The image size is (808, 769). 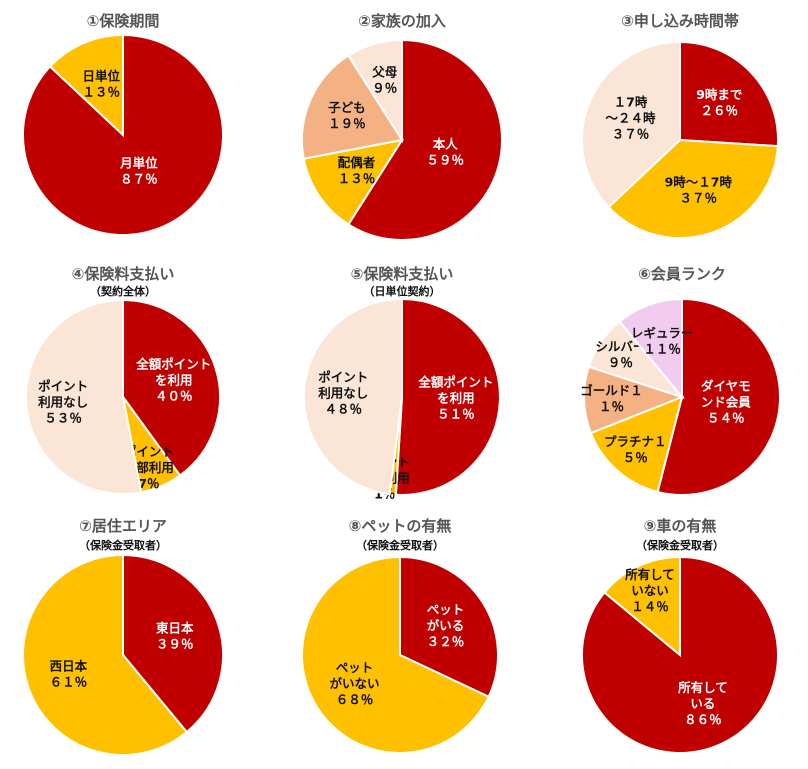 What do you see at coordinates (635, 449) in the screenshot?
I see `slice-label: プラチナ１５％` at bounding box center [635, 449].